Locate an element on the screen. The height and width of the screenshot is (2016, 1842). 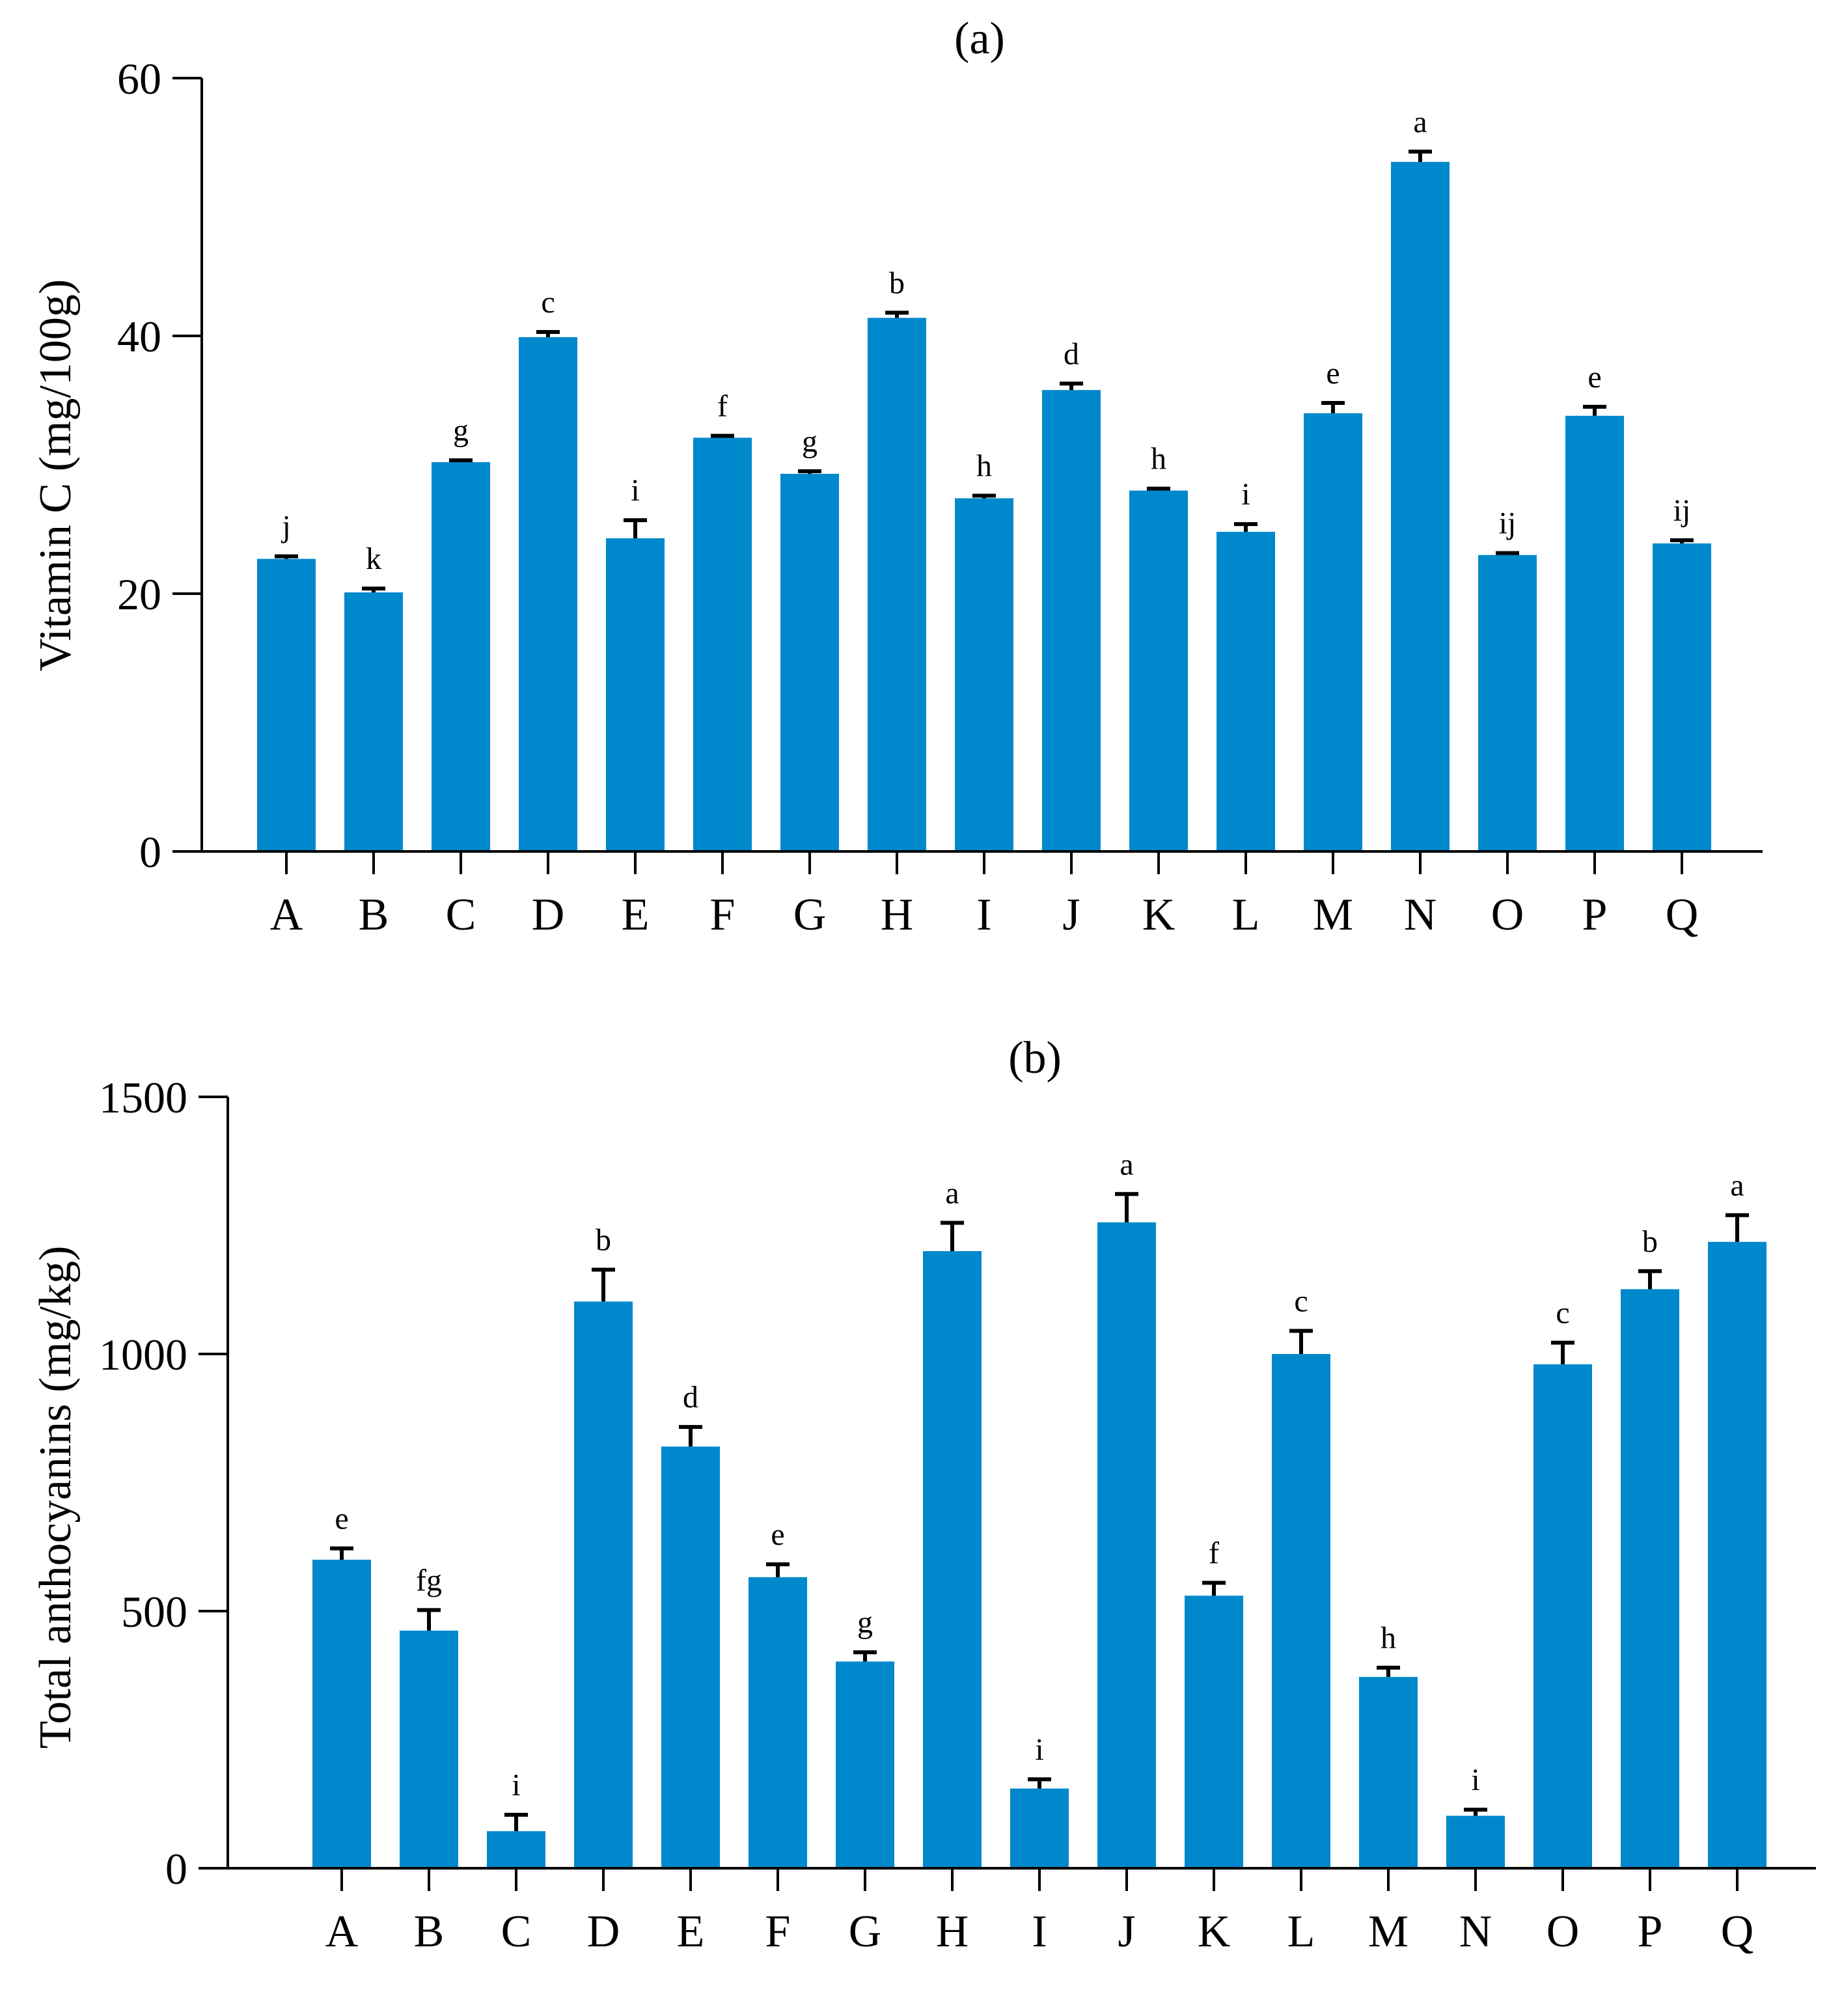
significance-label-M: h is located at coordinates (1389, 1638).